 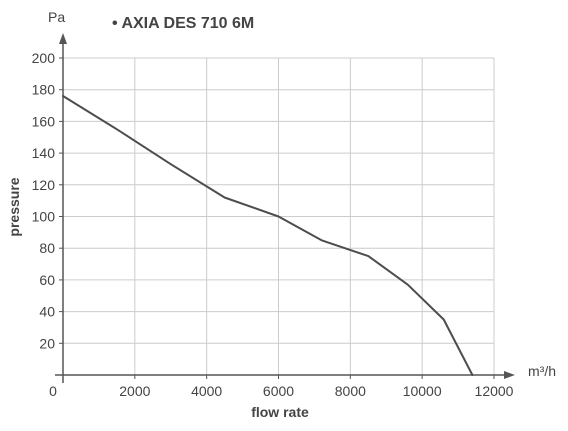 What do you see at coordinates (542, 371) in the screenshot?
I see `x-unit-label: m³/h` at bounding box center [542, 371].